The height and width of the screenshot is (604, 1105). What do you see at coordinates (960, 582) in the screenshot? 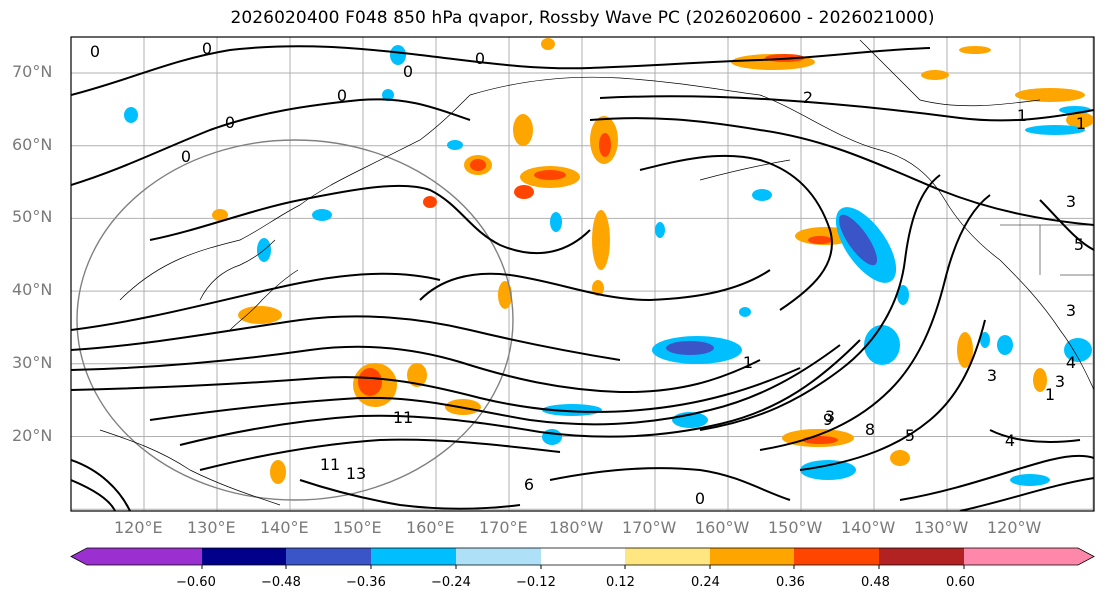
I see `colorbar-tick-label: 0.60` at bounding box center [960, 582].